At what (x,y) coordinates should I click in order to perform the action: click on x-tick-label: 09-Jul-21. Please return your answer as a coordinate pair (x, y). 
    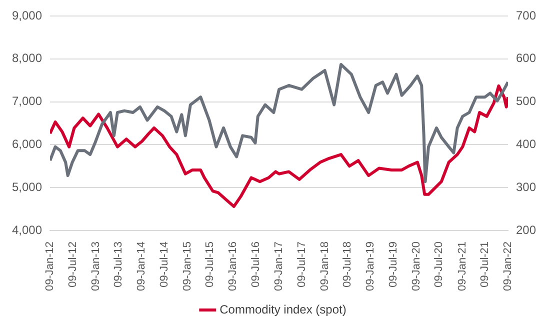
    Looking at the image, I should click on (484, 264).